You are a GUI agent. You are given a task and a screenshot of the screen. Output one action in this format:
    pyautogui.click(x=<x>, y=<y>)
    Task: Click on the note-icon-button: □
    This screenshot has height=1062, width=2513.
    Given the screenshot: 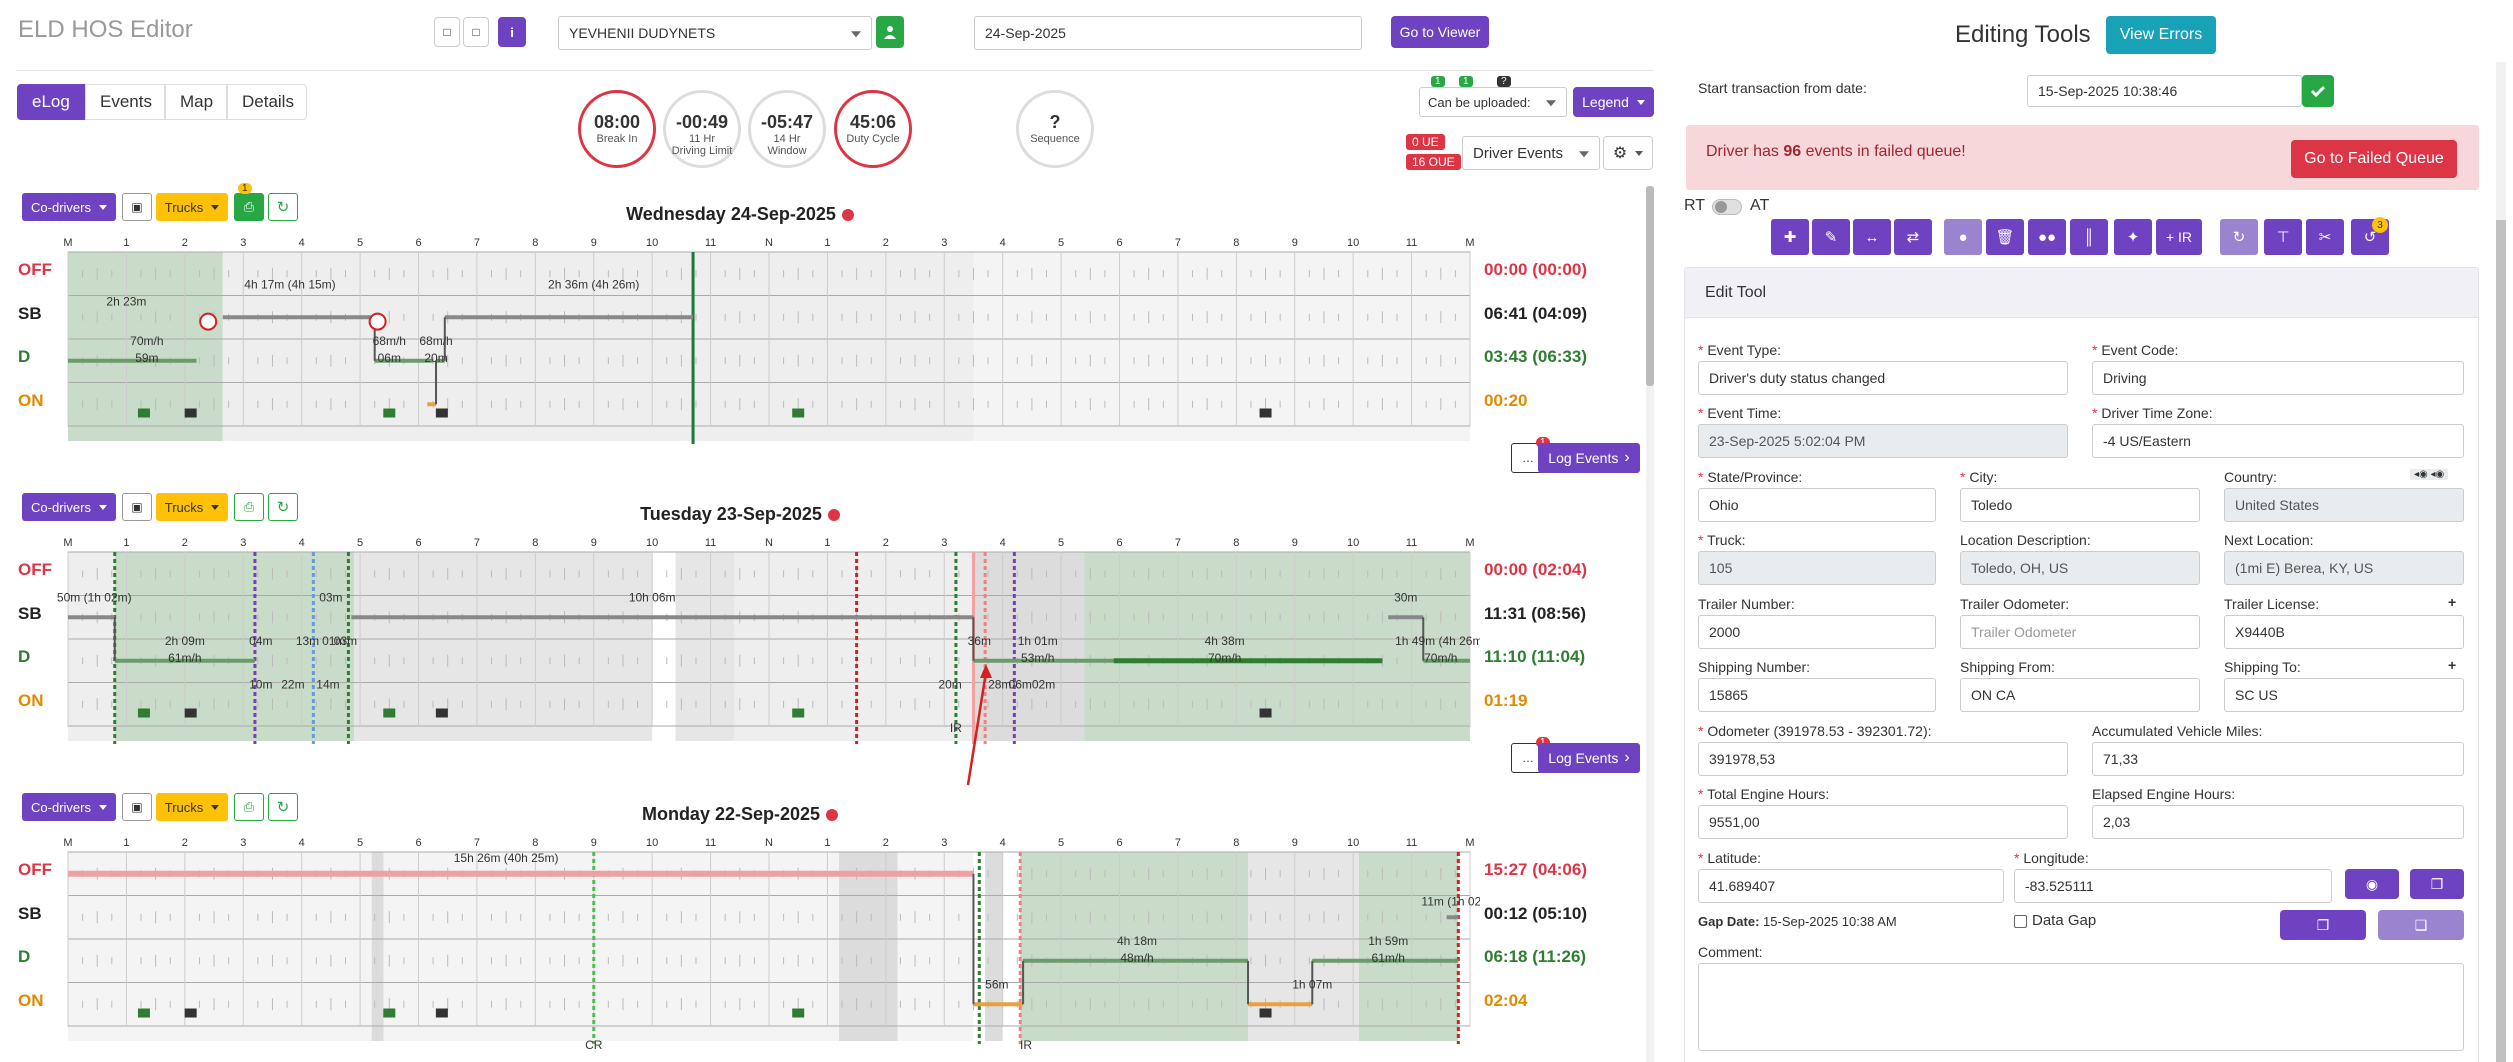 What is the action you would take?
    pyautogui.click(x=476, y=32)
    